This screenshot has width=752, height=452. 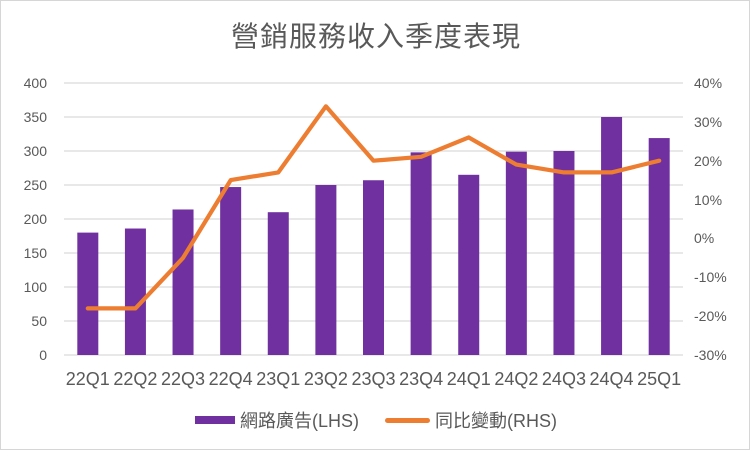 What do you see at coordinates (43, 355) in the screenshot?
I see `left-axis-tick-label: 0` at bounding box center [43, 355].